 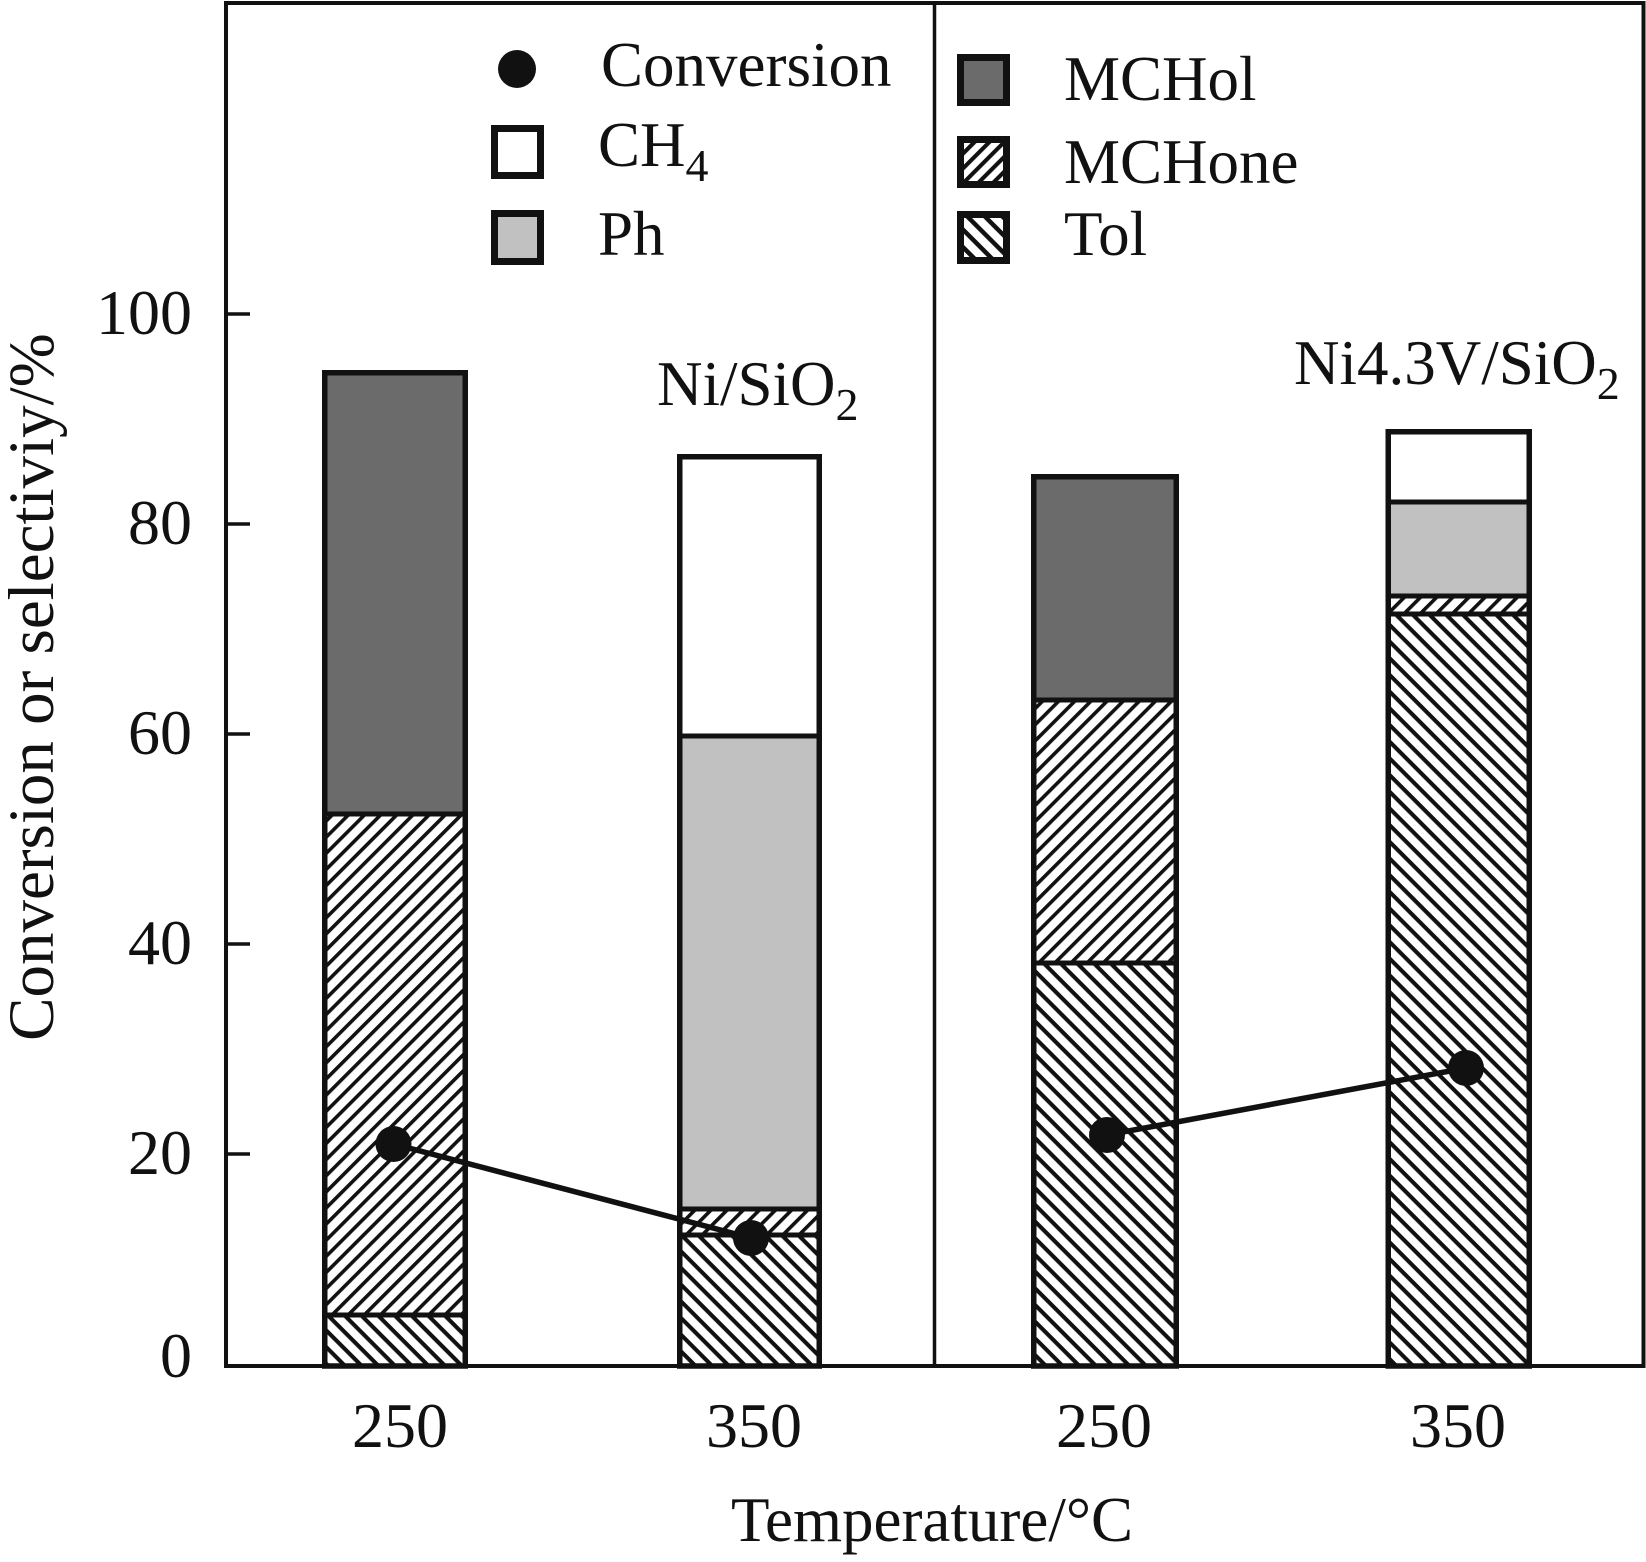 What do you see at coordinates (1457, 368) in the screenshot?
I see `svg-text: Ni4.3V/SiO2` at bounding box center [1457, 368].